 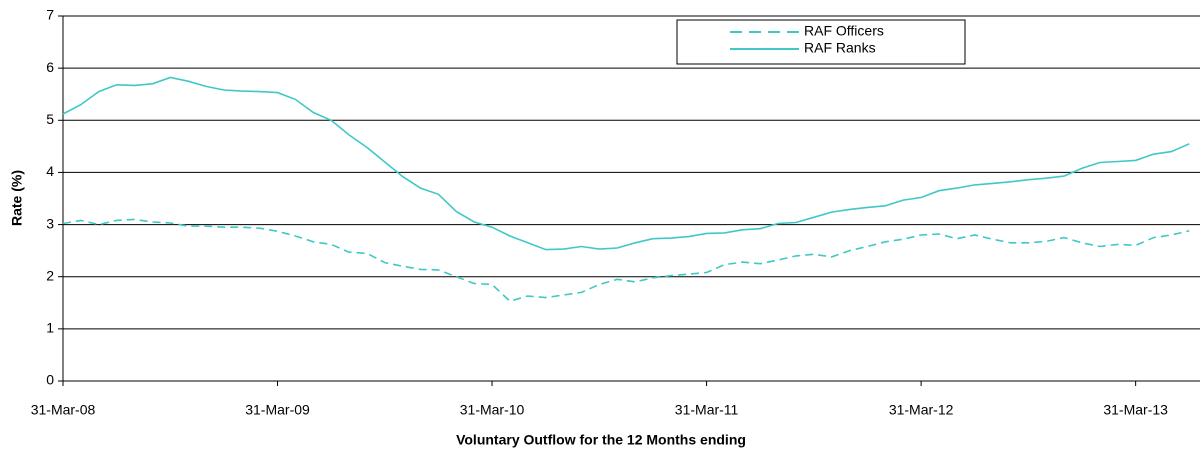 What do you see at coordinates (492, 410) in the screenshot?
I see `x-tick-label: 31-Mar-10` at bounding box center [492, 410].